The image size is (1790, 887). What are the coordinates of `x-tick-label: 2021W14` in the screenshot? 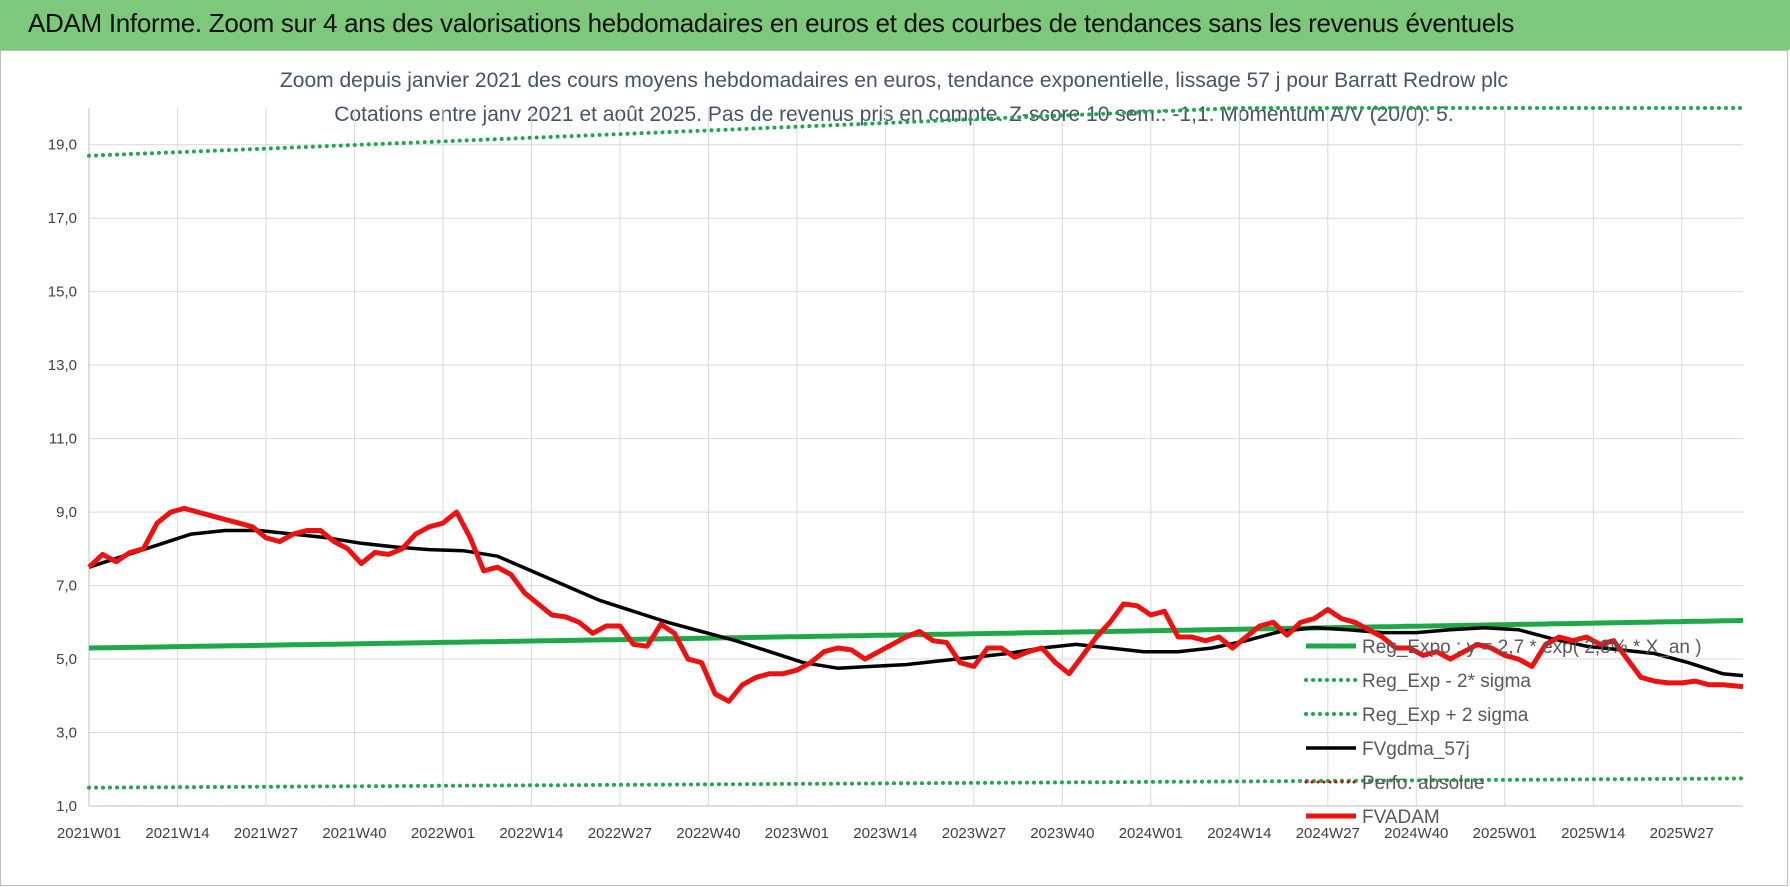 It's located at (177, 833).